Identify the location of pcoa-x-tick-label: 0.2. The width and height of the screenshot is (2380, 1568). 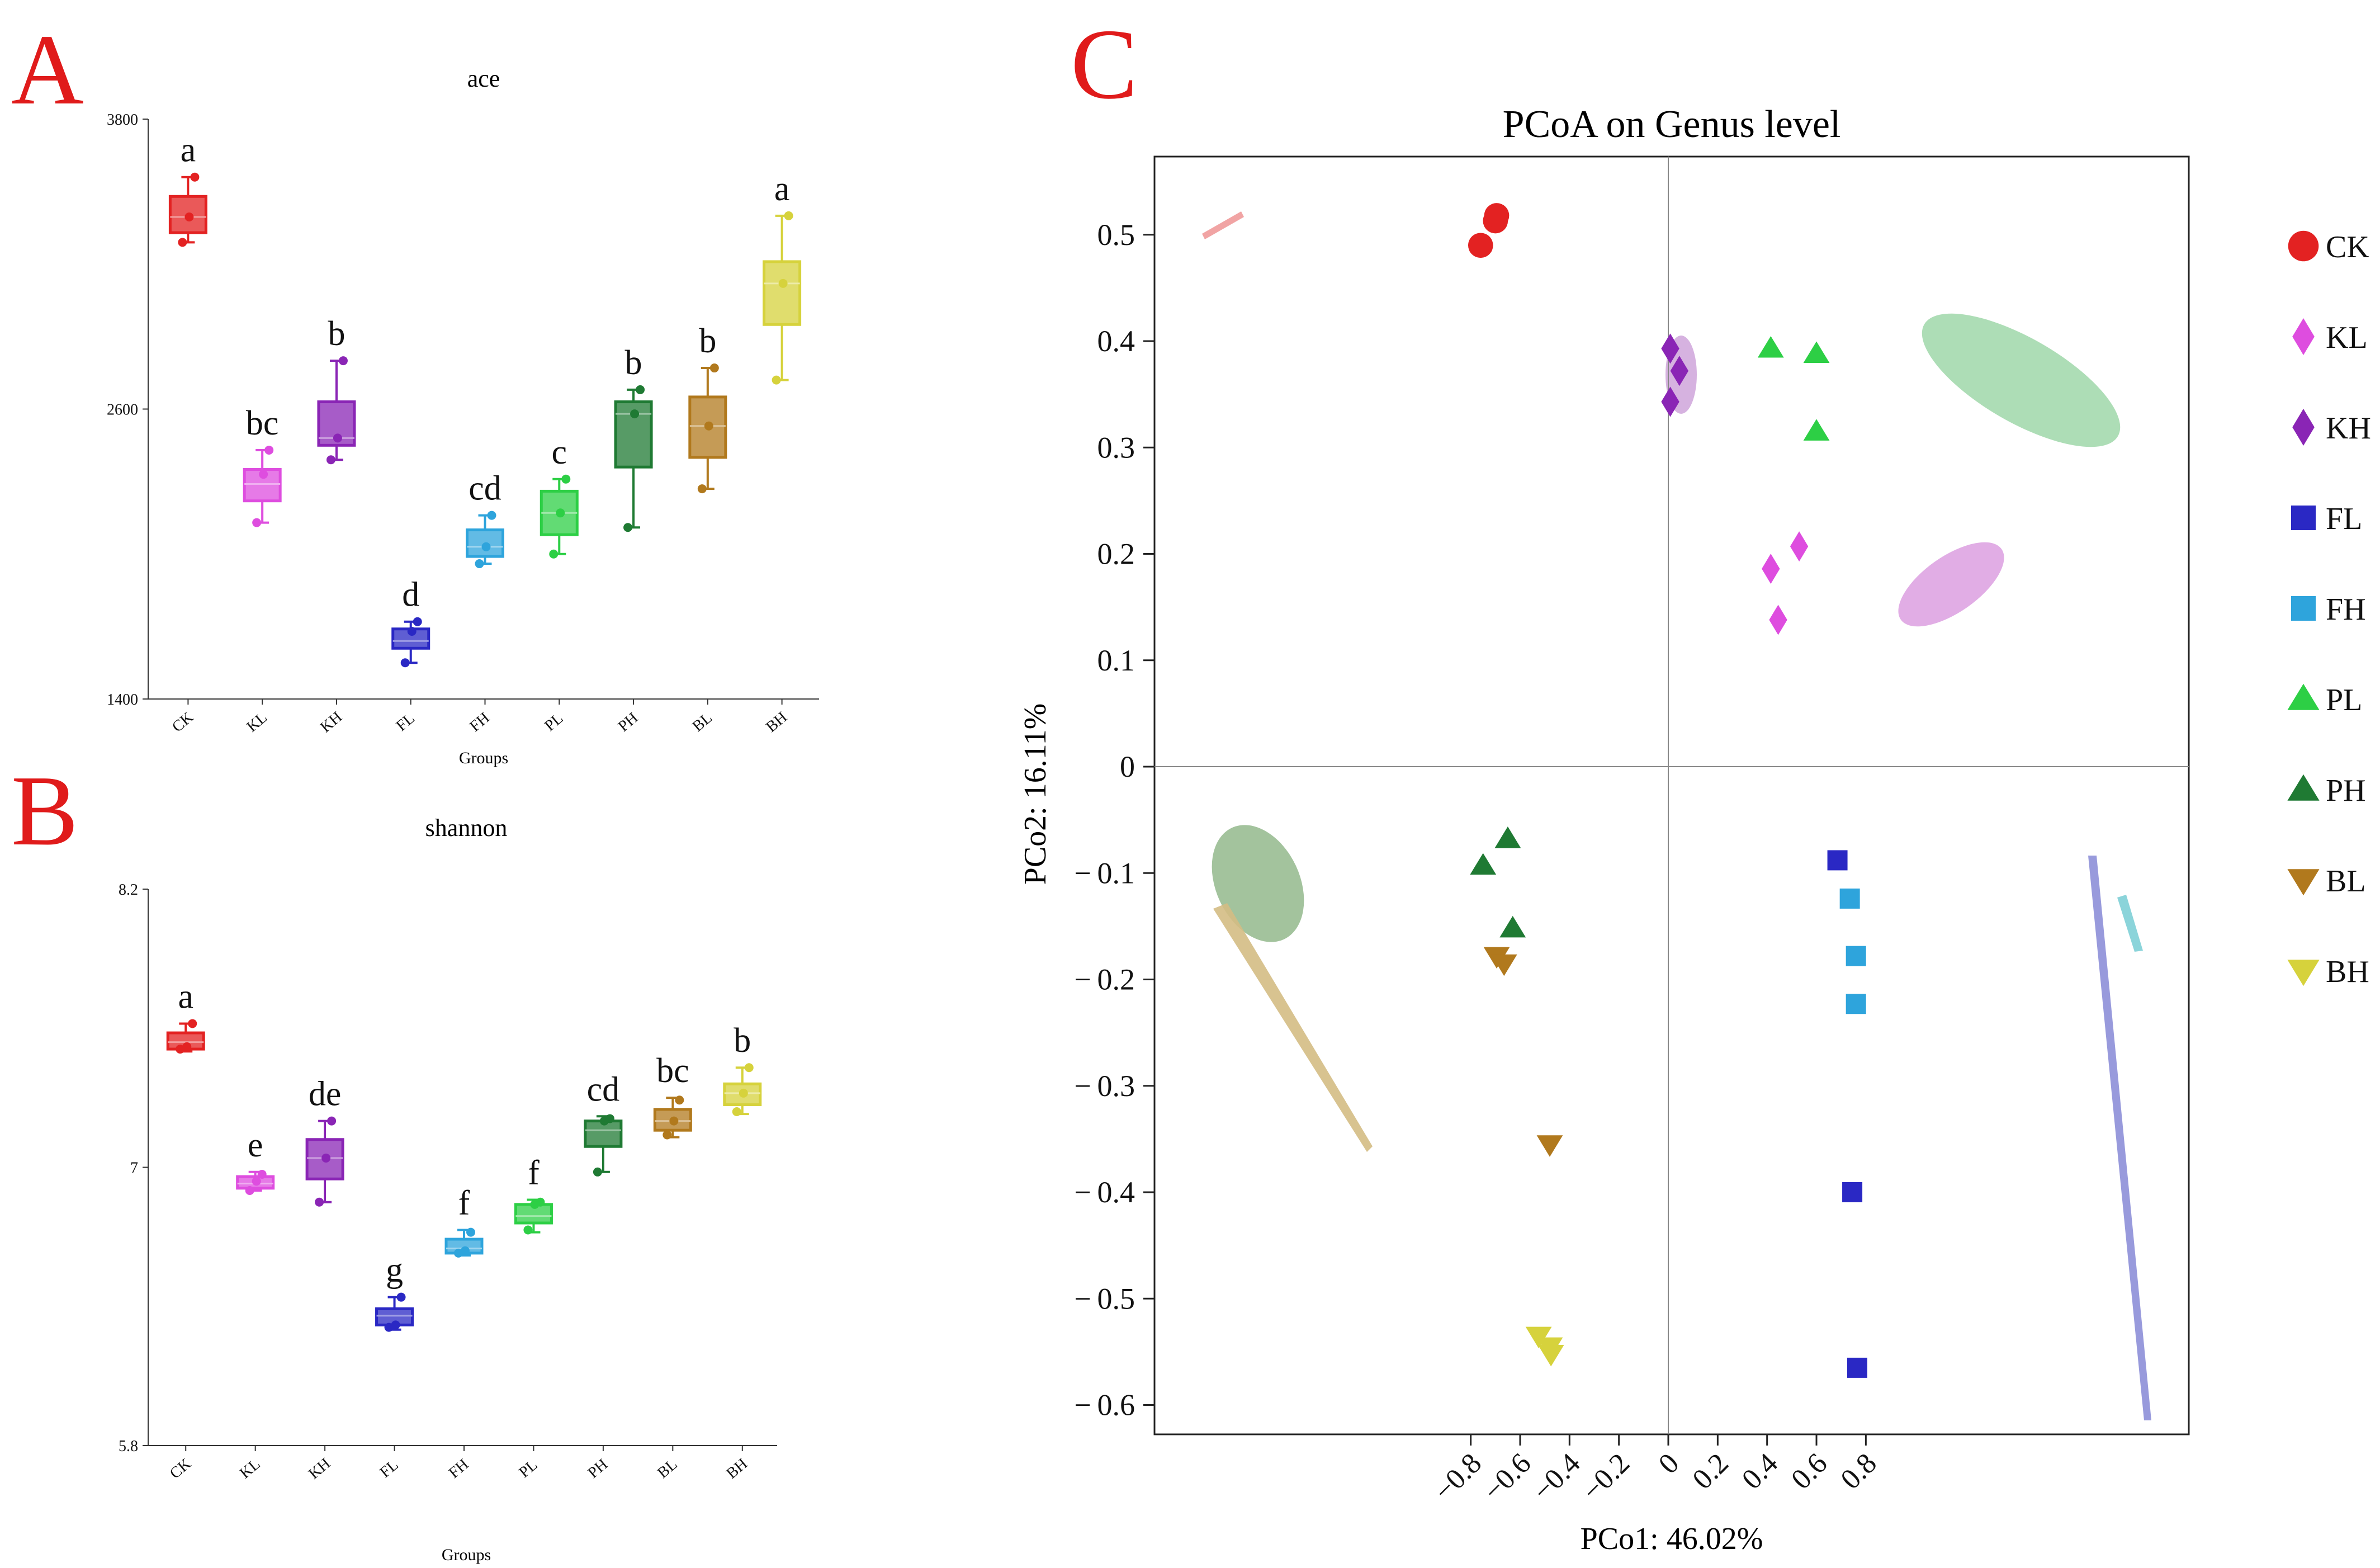
(1711, 1471).